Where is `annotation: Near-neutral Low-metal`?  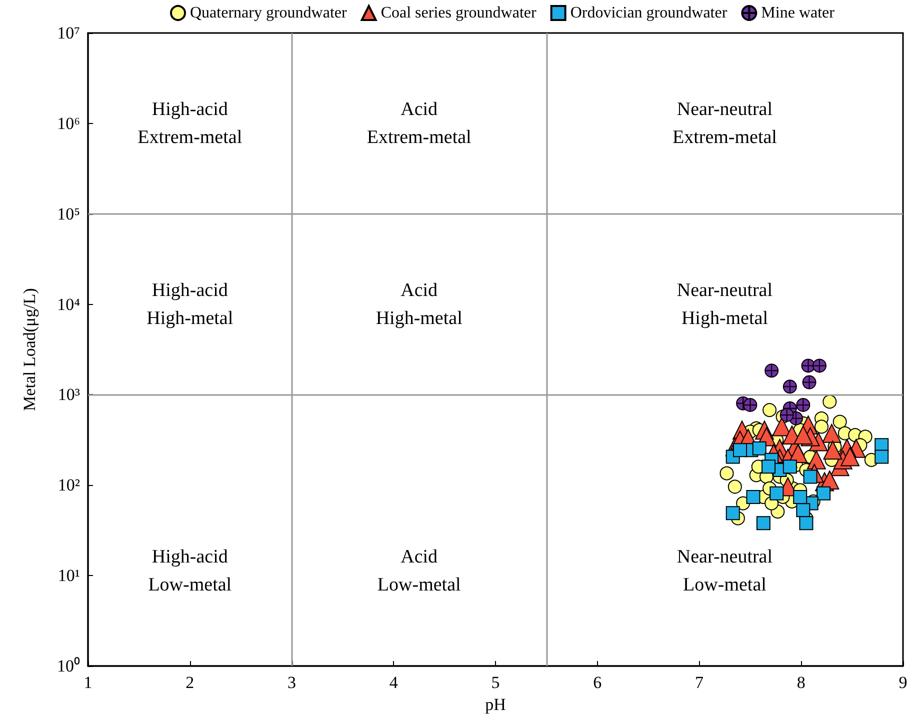
annotation: Near-neutral Low-metal is located at coordinates (724, 571).